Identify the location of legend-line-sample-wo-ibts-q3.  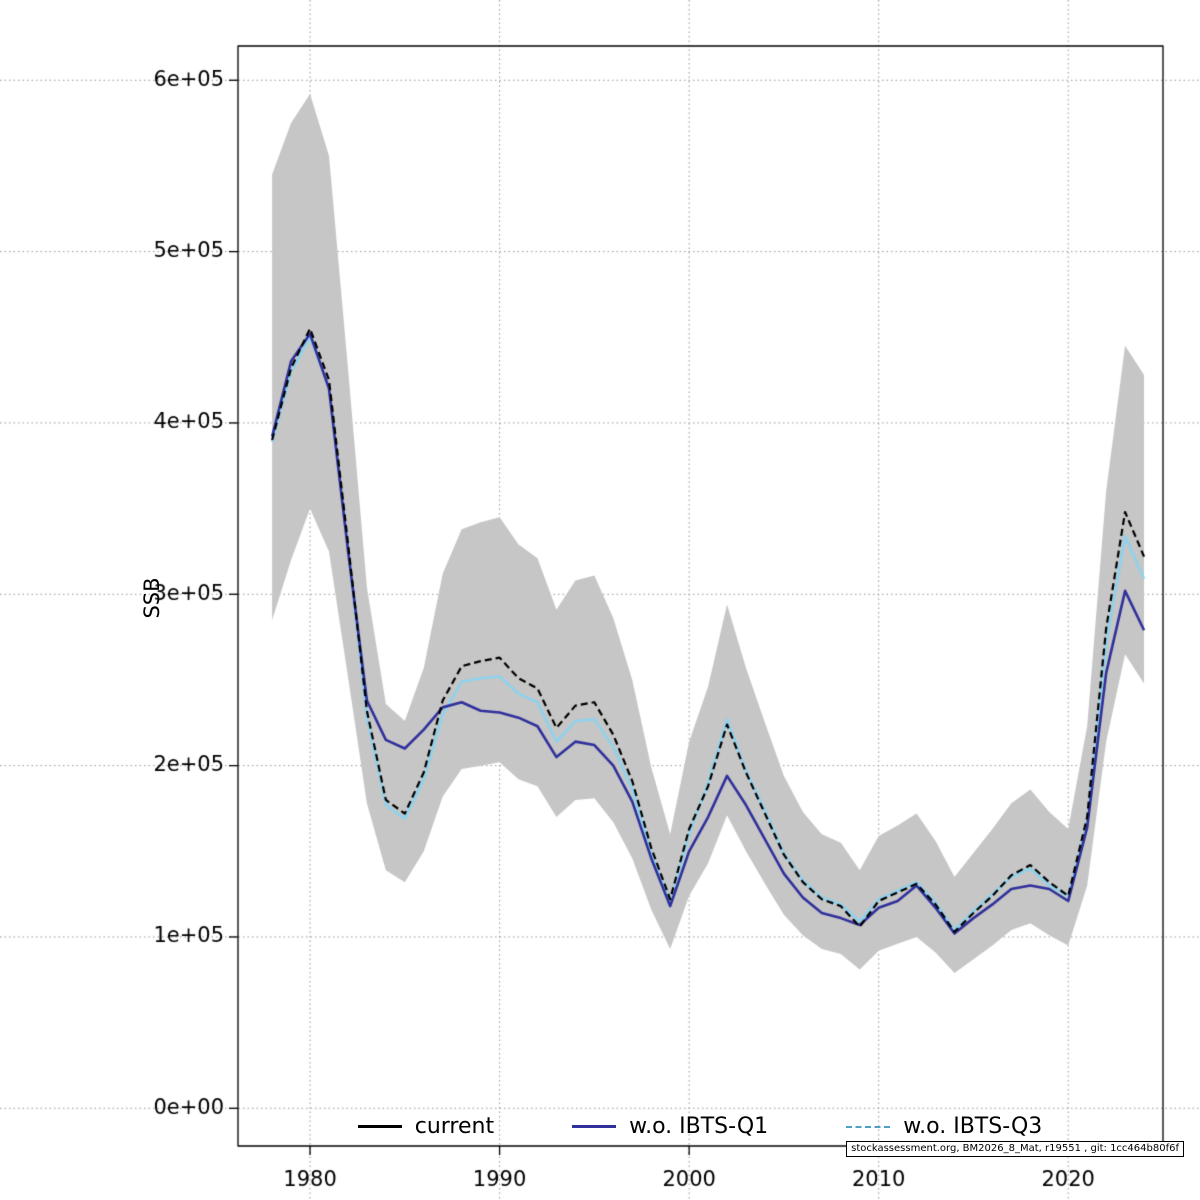
(868, 1126).